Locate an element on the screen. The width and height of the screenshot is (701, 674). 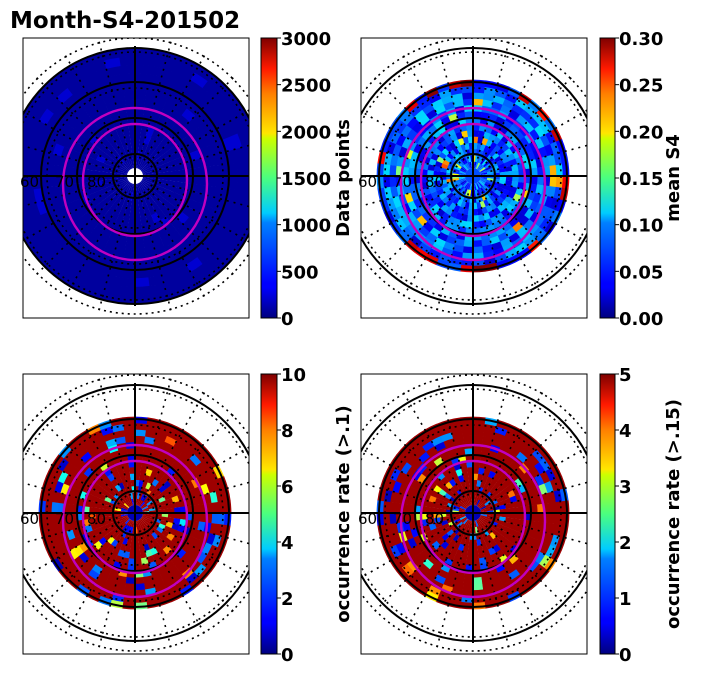
figure-title: Month-S4-201502 is located at coordinates (125, 21).